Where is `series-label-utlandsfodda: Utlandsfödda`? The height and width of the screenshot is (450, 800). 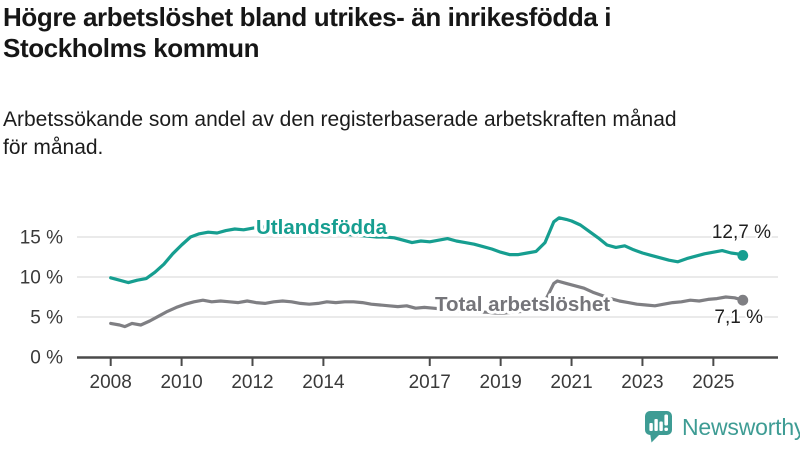 series-label-utlandsfodda: Utlandsfödda is located at coordinates (322, 227).